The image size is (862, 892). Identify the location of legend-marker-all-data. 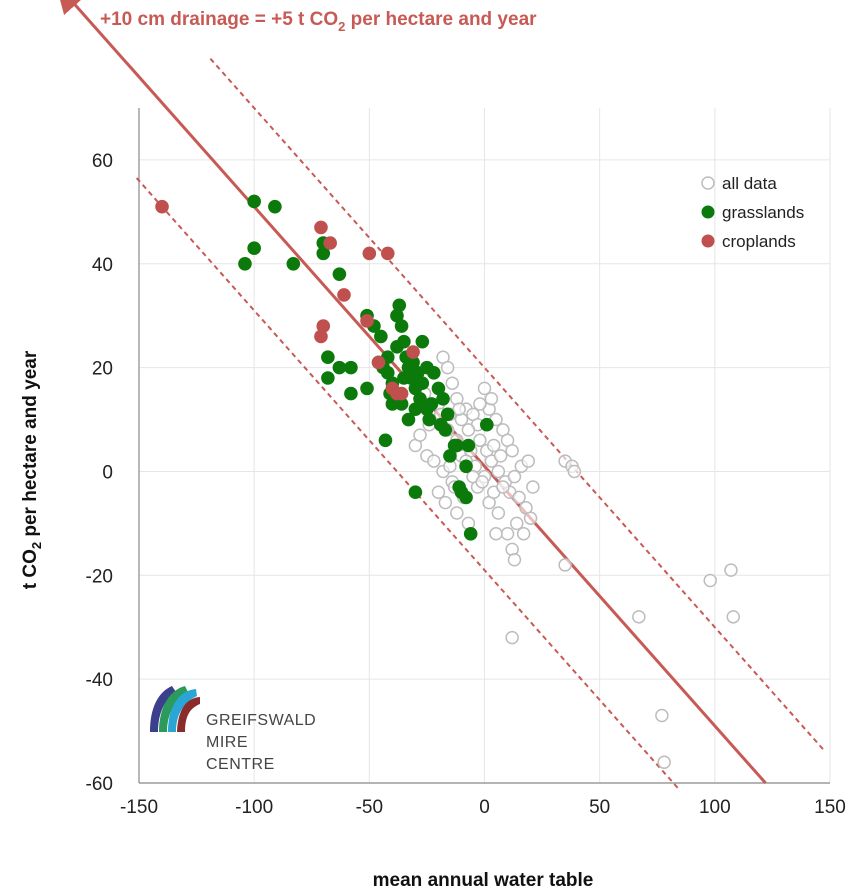
(708, 183).